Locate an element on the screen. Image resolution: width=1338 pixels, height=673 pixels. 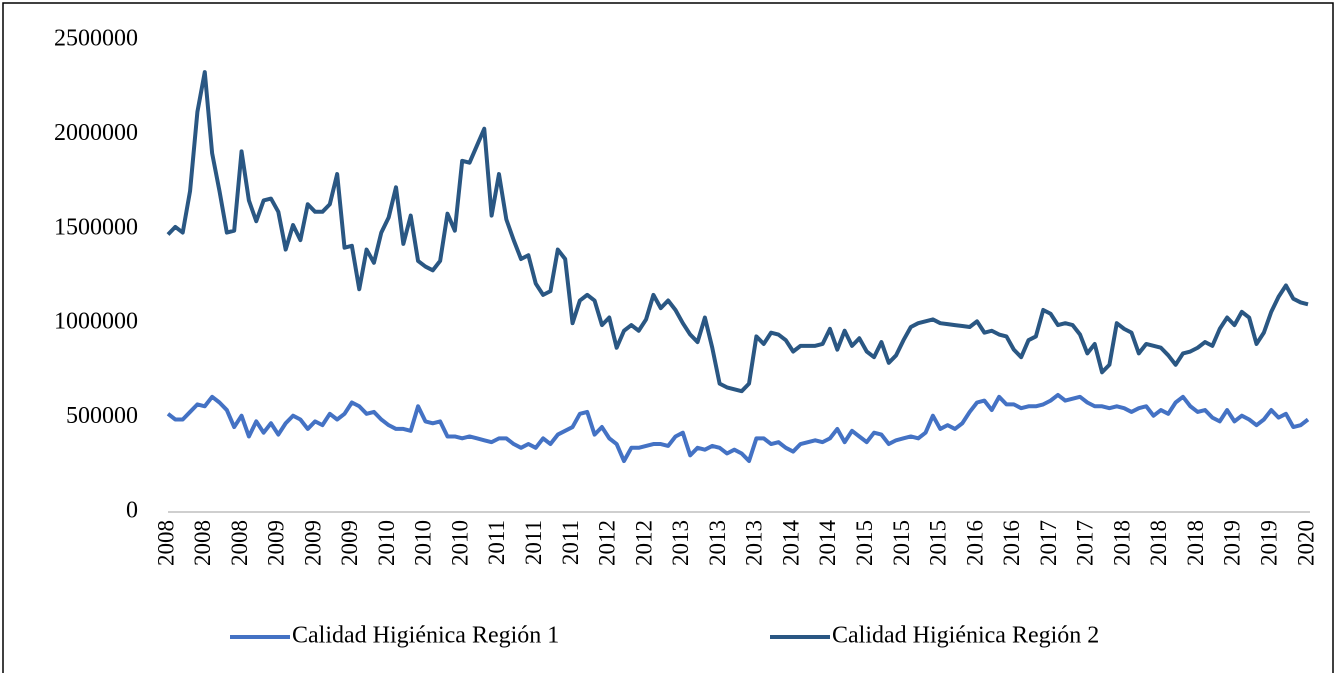
y-tick-label: 0 is located at coordinates (132, 511).